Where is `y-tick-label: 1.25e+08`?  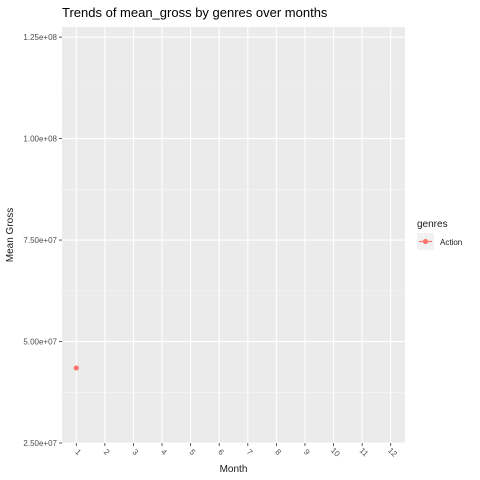
y-tick-label: 1.25e+08 is located at coordinates (40, 37).